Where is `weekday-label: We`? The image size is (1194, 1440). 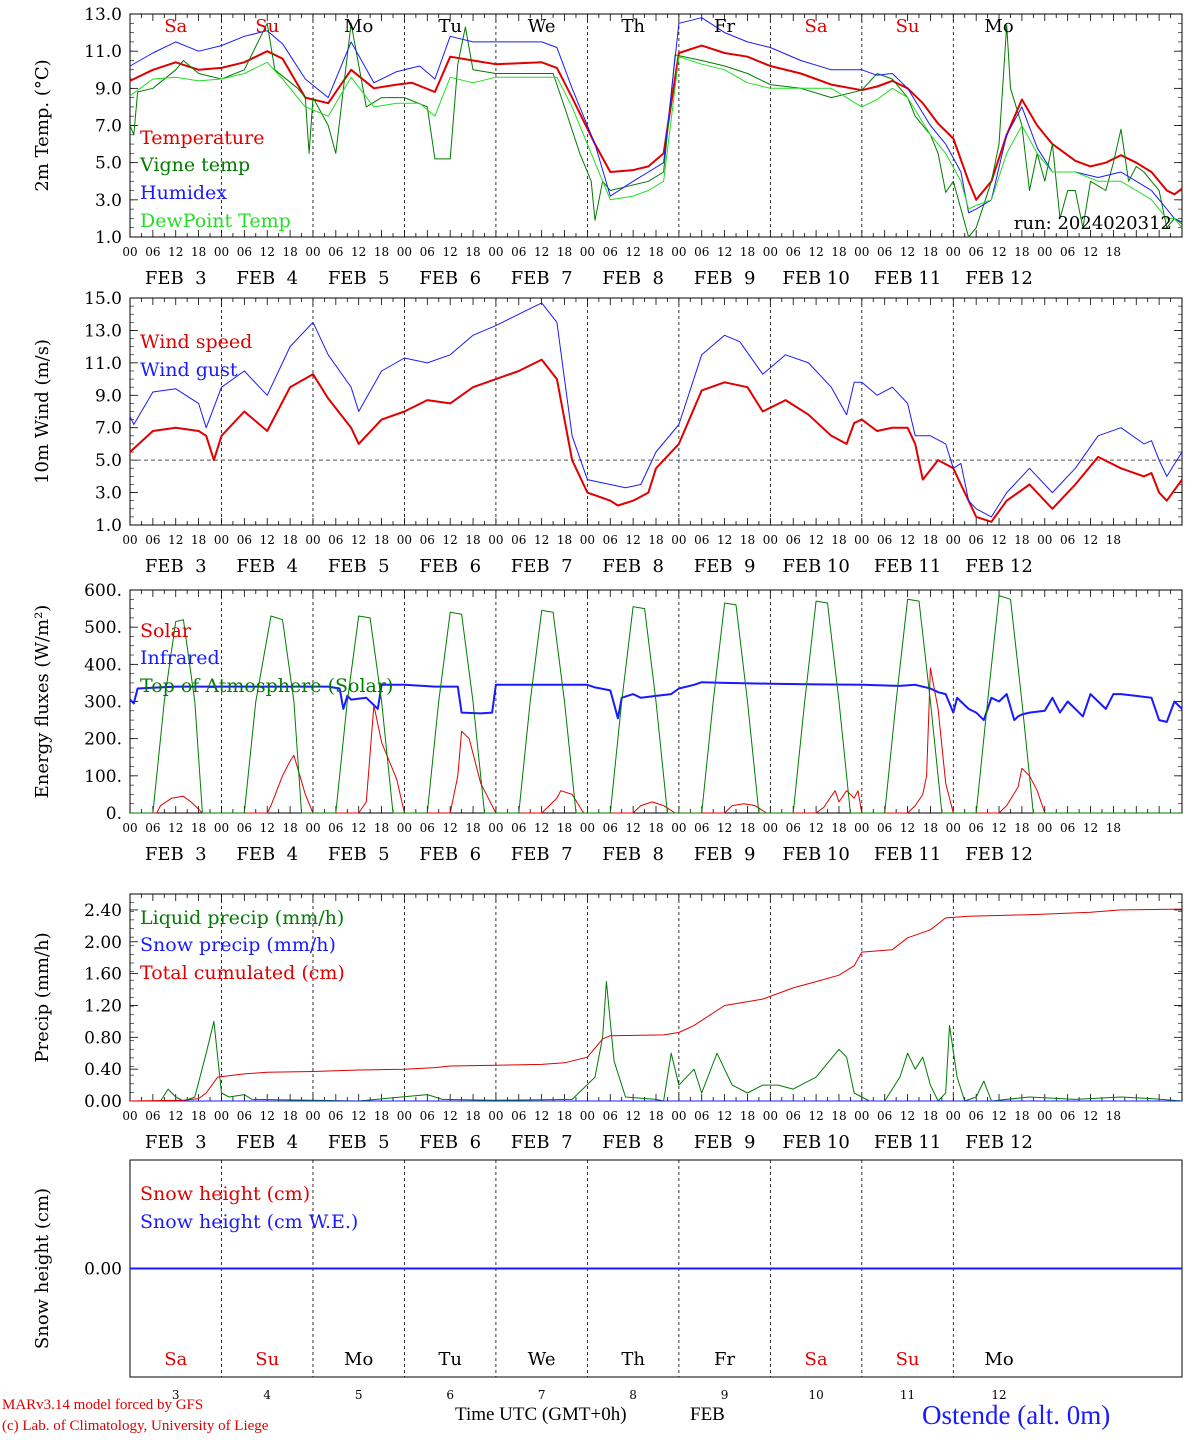
weekday-label: We is located at coordinates (542, 1359).